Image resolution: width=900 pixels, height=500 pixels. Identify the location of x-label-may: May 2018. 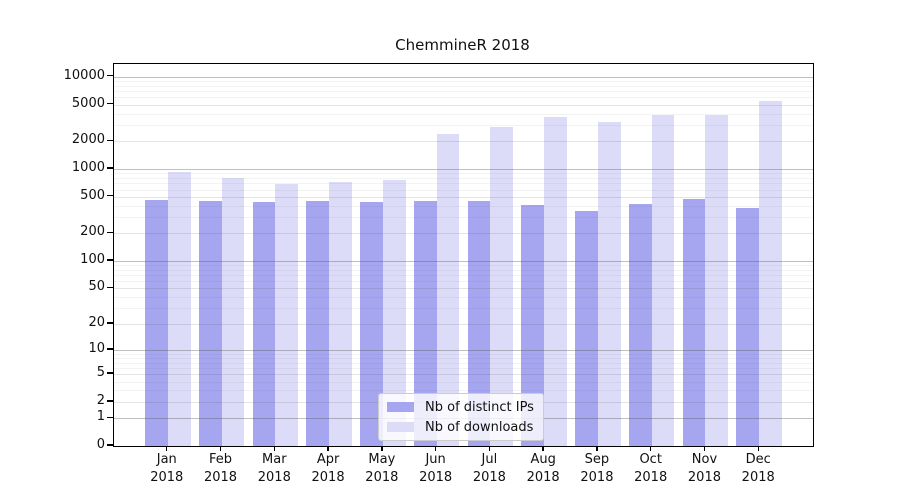
(382, 469).